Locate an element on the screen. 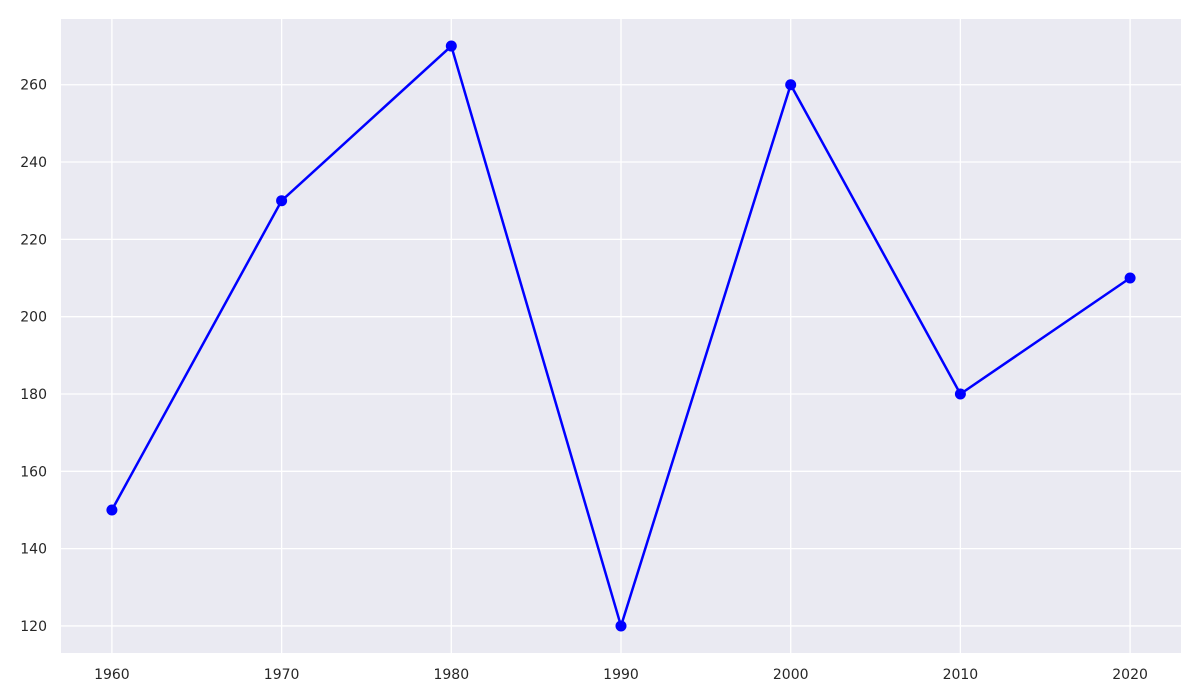 The width and height of the screenshot is (1200, 700). y-tick-label: 220 is located at coordinates (33, 240).